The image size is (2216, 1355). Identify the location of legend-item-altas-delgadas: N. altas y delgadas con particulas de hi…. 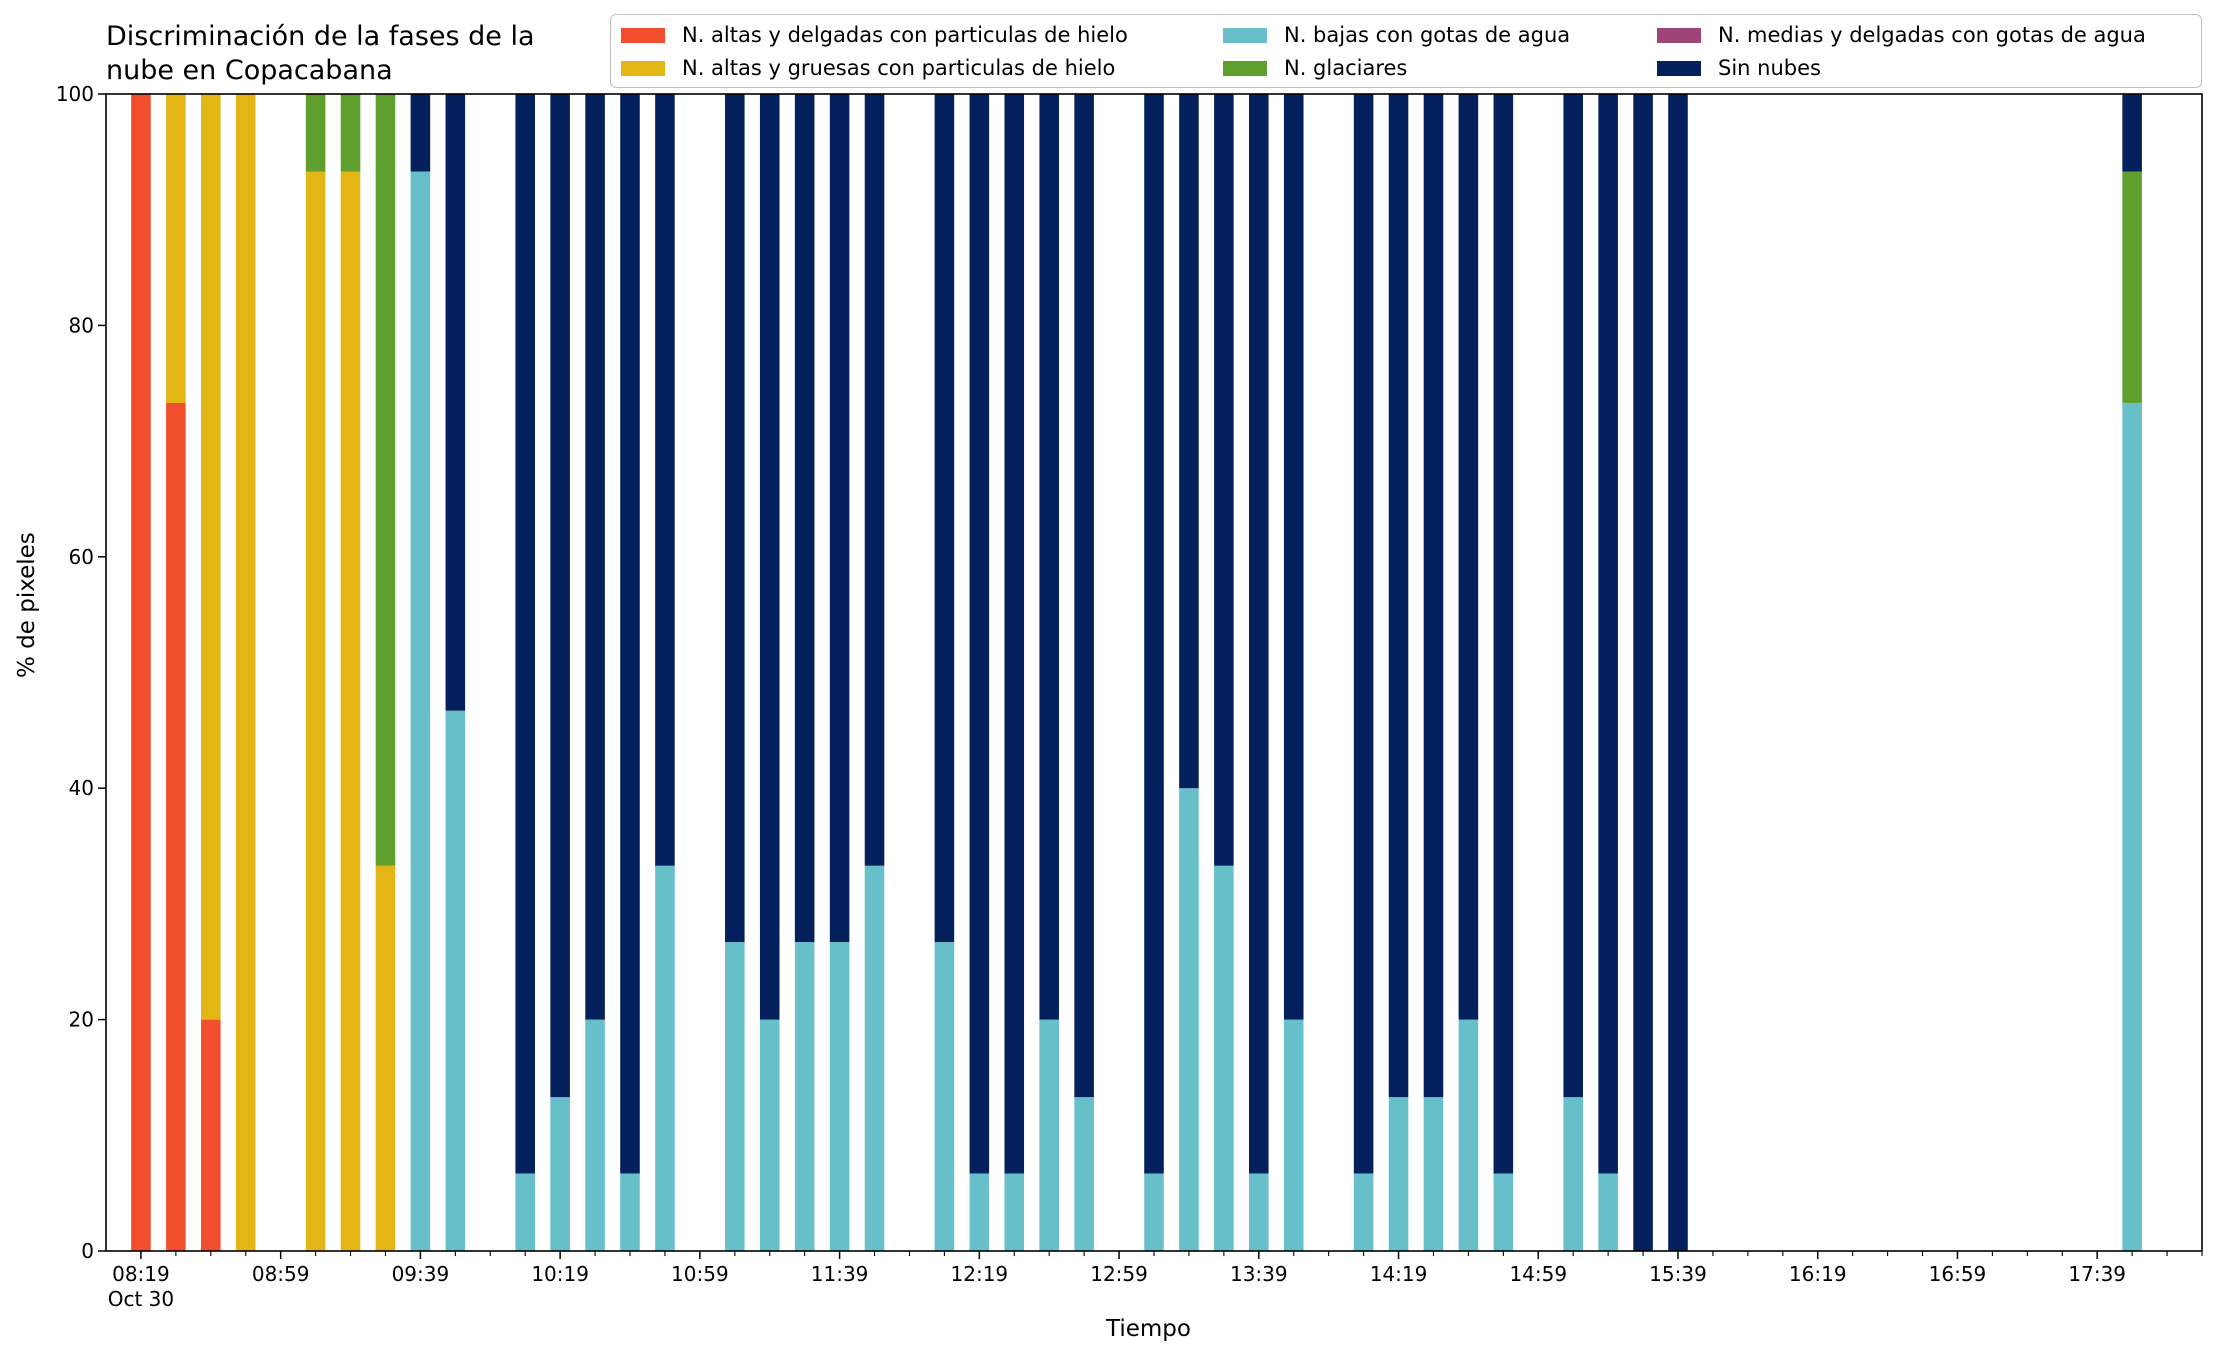
(874, 35).